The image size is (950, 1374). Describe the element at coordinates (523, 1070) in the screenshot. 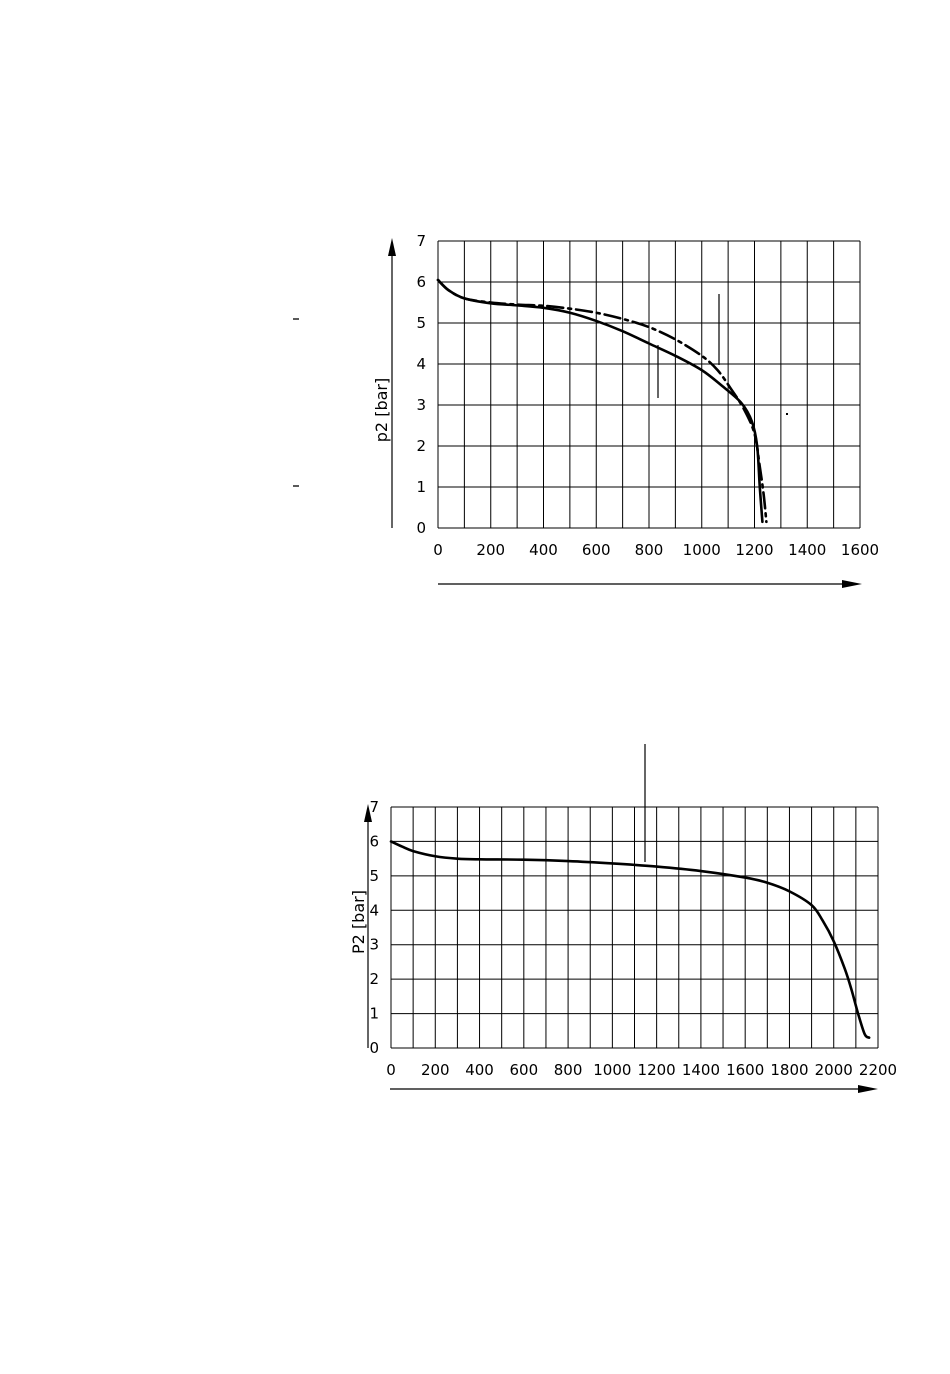

I see `chart-lower-x-tick-label: 600` at that location.